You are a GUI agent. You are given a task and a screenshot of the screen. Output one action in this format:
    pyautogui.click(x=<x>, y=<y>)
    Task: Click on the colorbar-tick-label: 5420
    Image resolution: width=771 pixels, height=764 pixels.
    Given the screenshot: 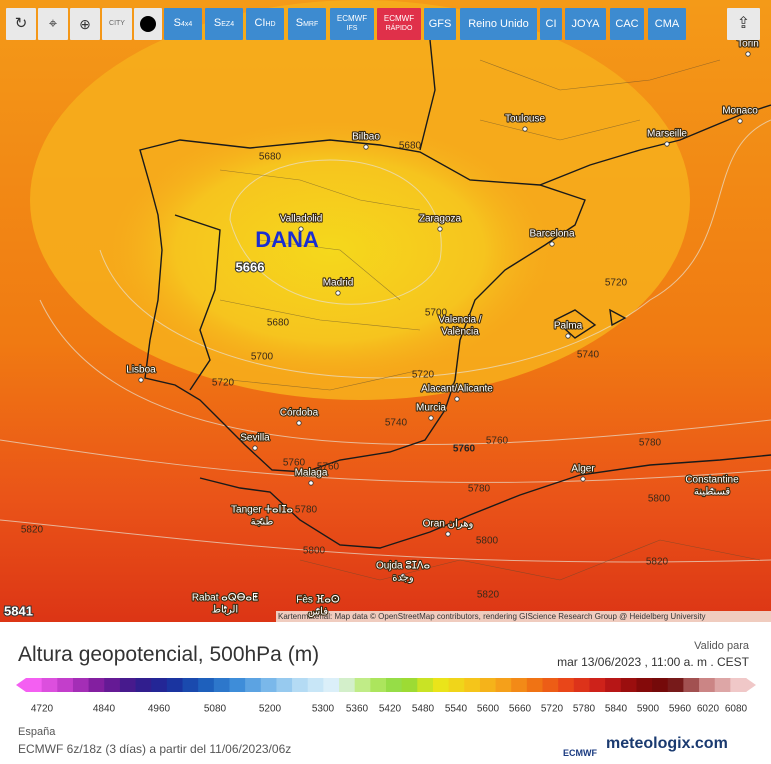 What is the action you would take?
    pyautogui.click(x=390, y=709)
    